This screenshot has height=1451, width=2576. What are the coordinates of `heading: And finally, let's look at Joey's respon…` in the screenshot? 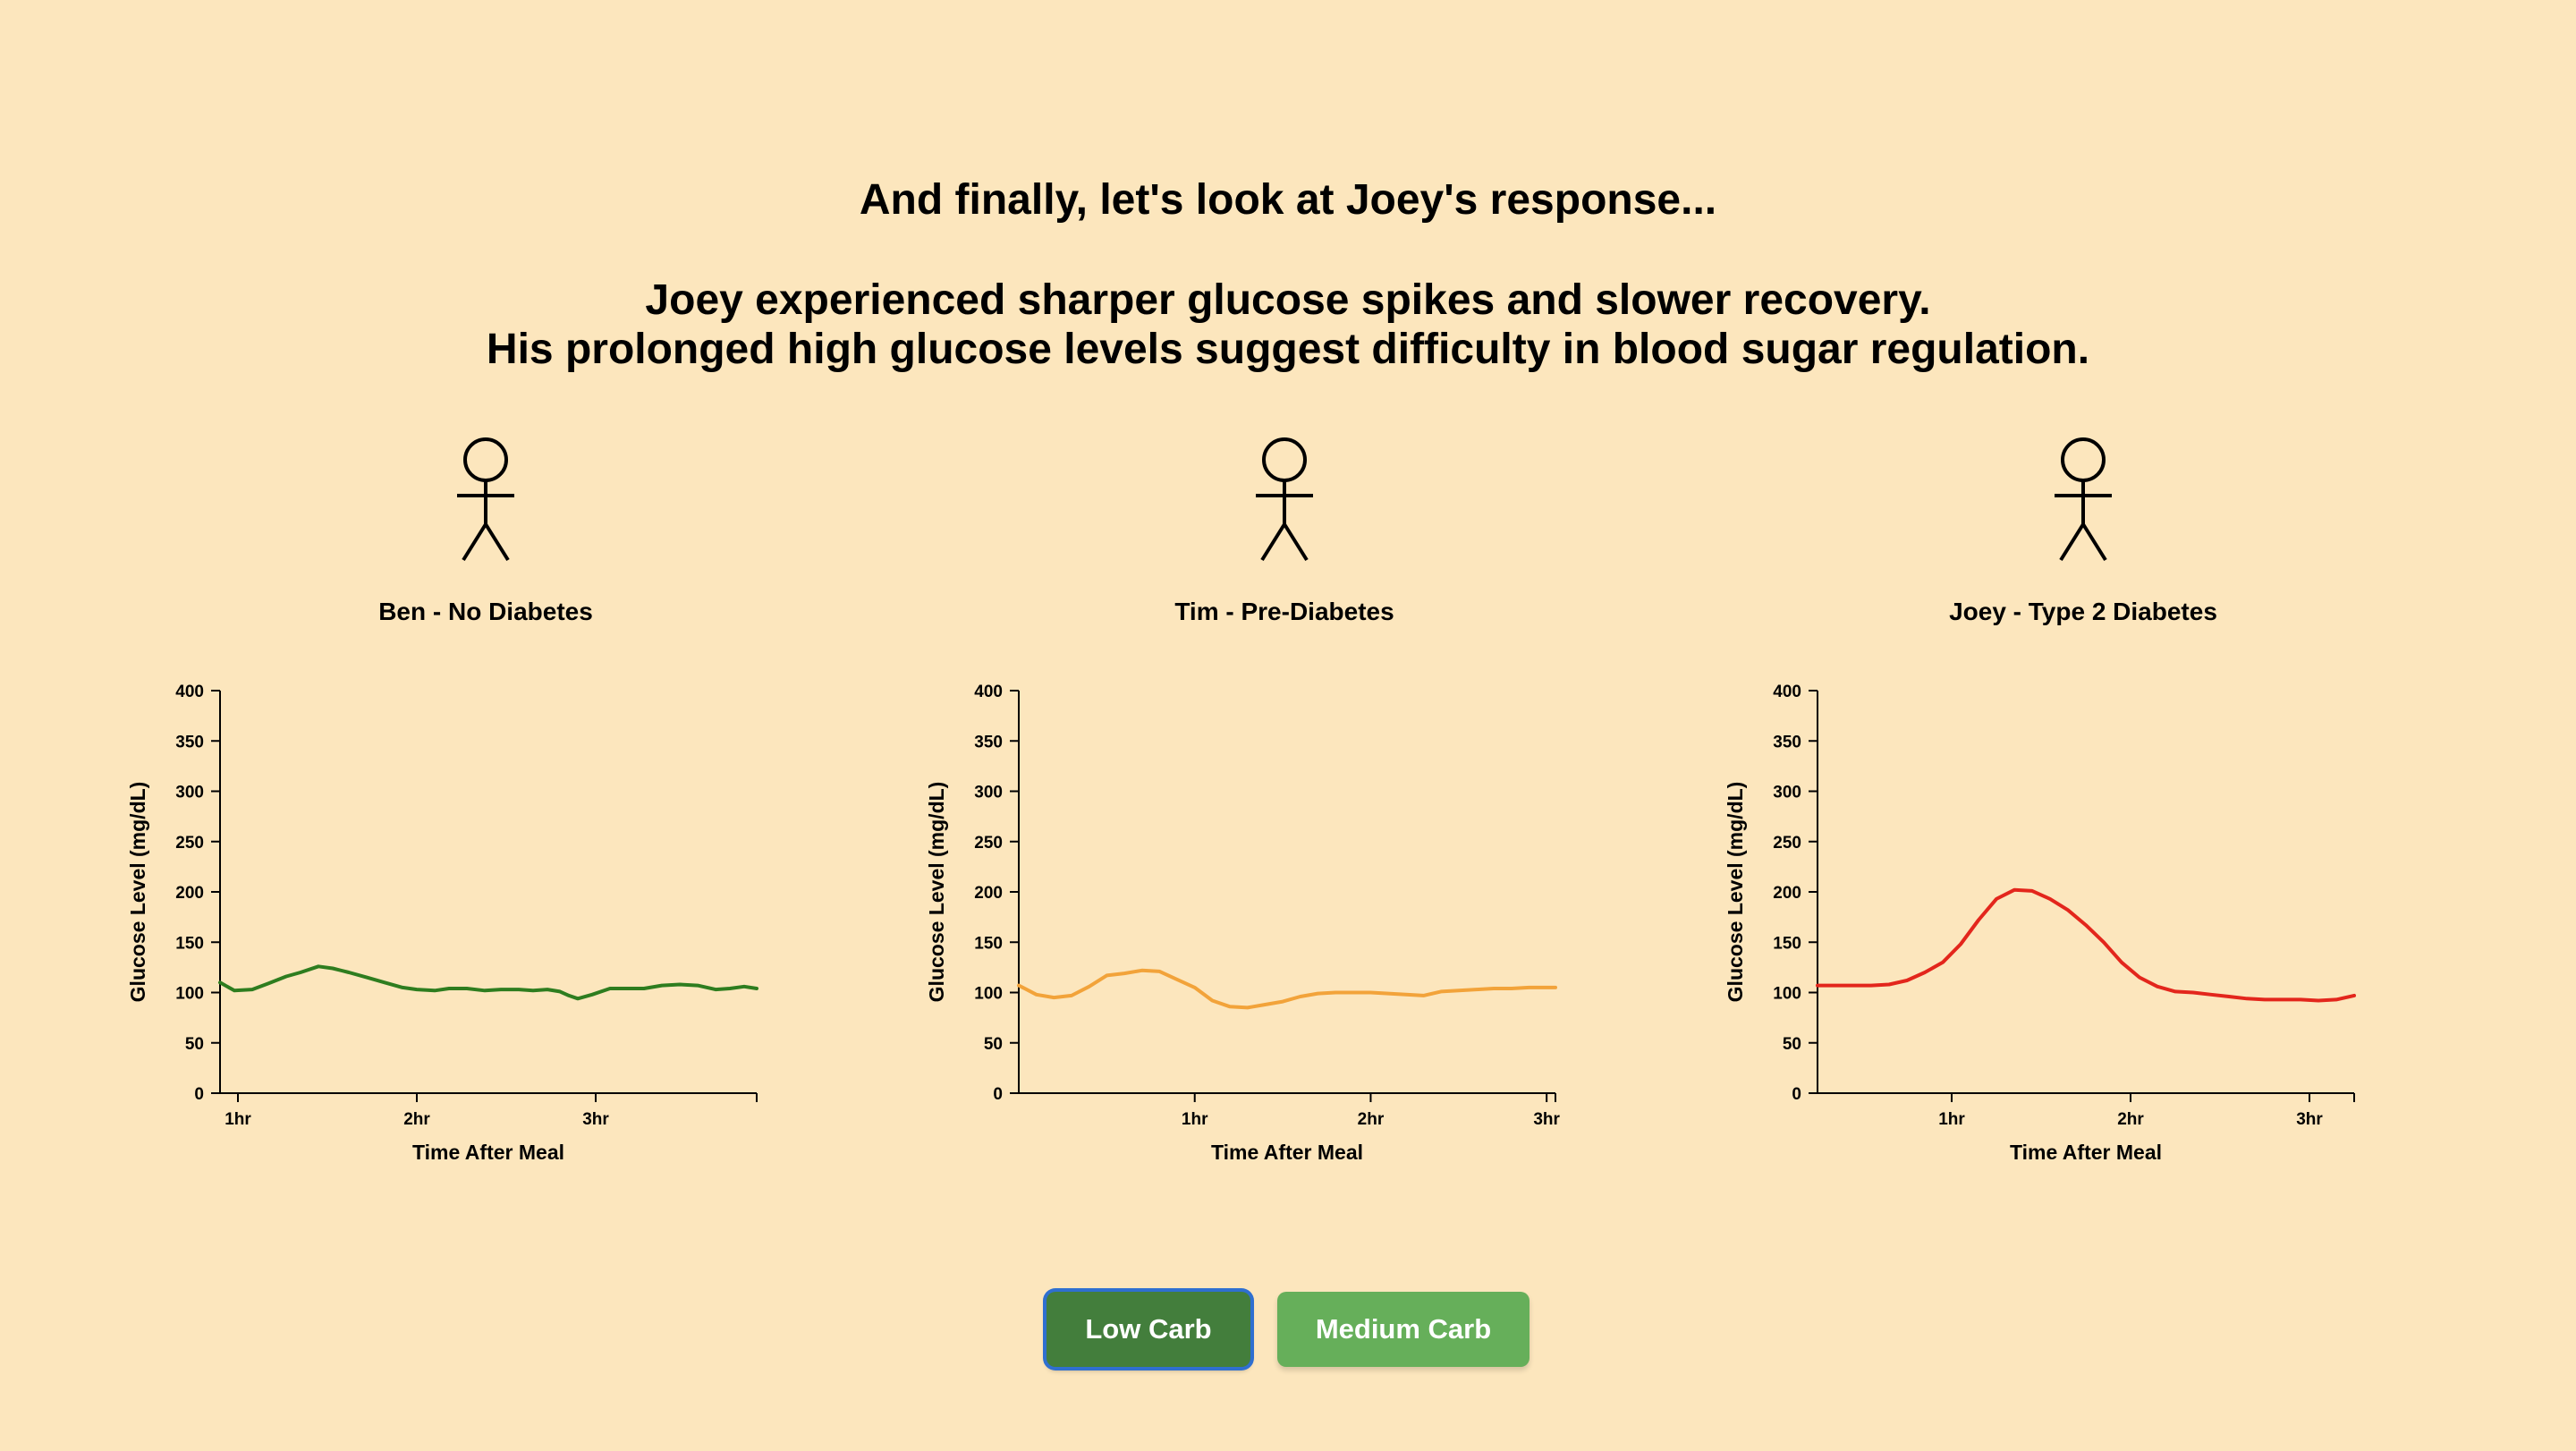 It's located at (1288, 200).